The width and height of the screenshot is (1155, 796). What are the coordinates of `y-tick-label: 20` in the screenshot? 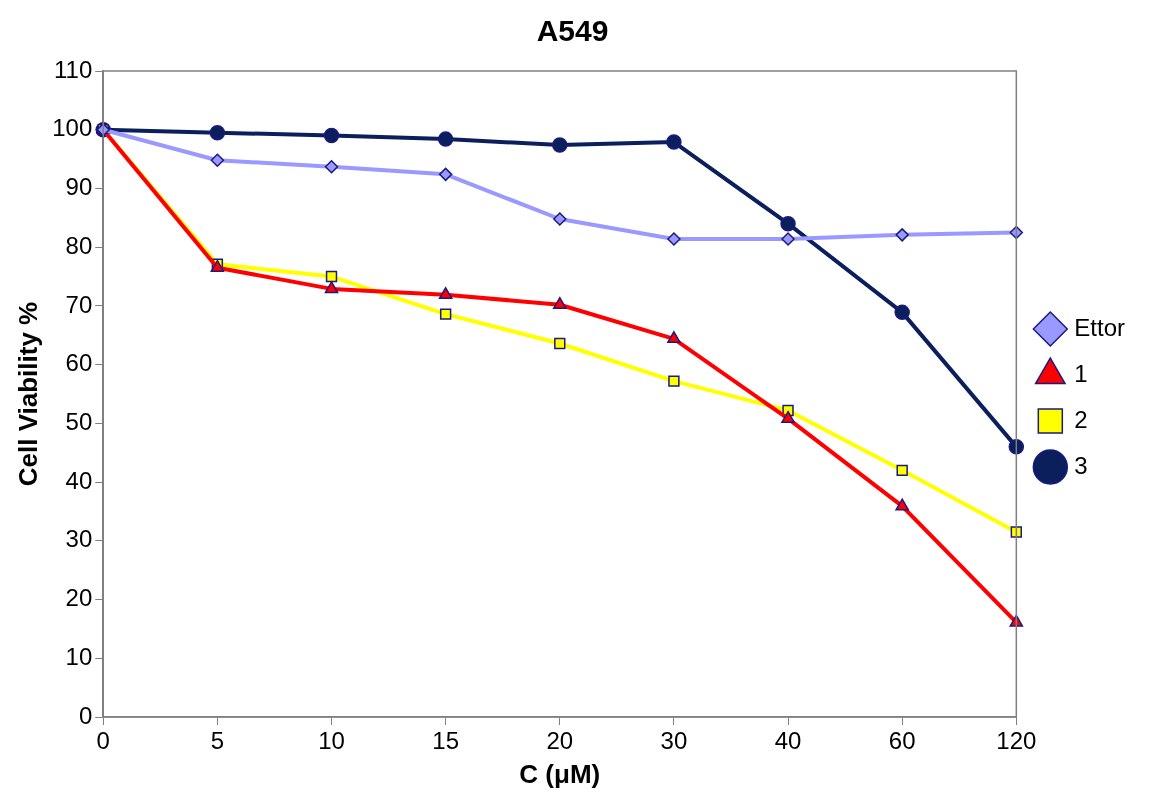 It's located at (79, 598).